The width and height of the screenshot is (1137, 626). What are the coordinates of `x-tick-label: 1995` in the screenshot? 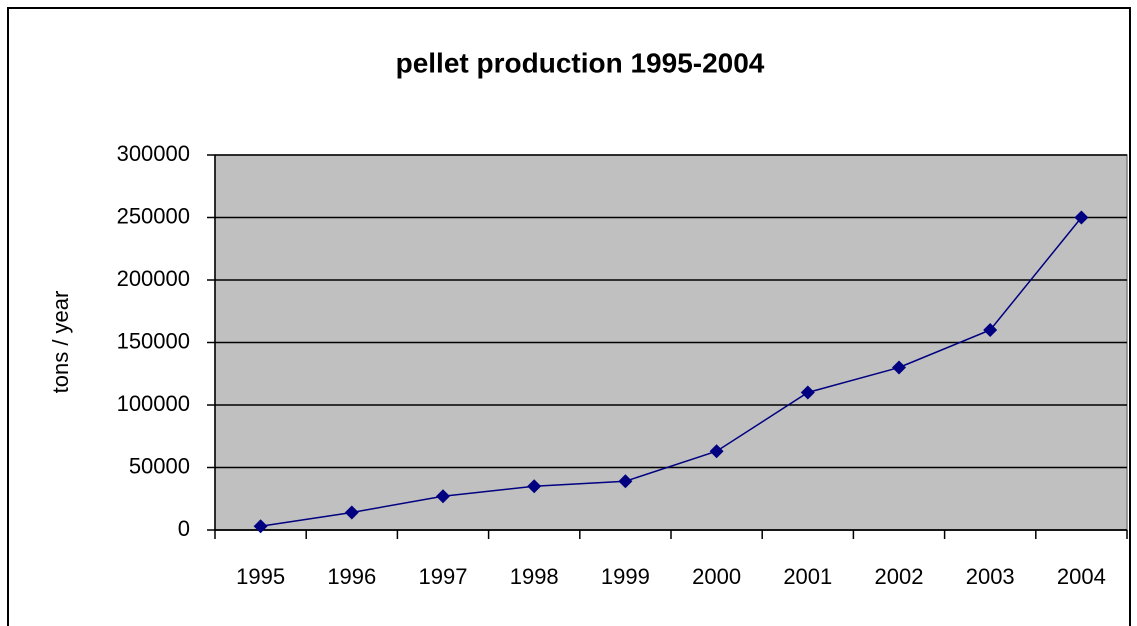 It's located at (260, 576).